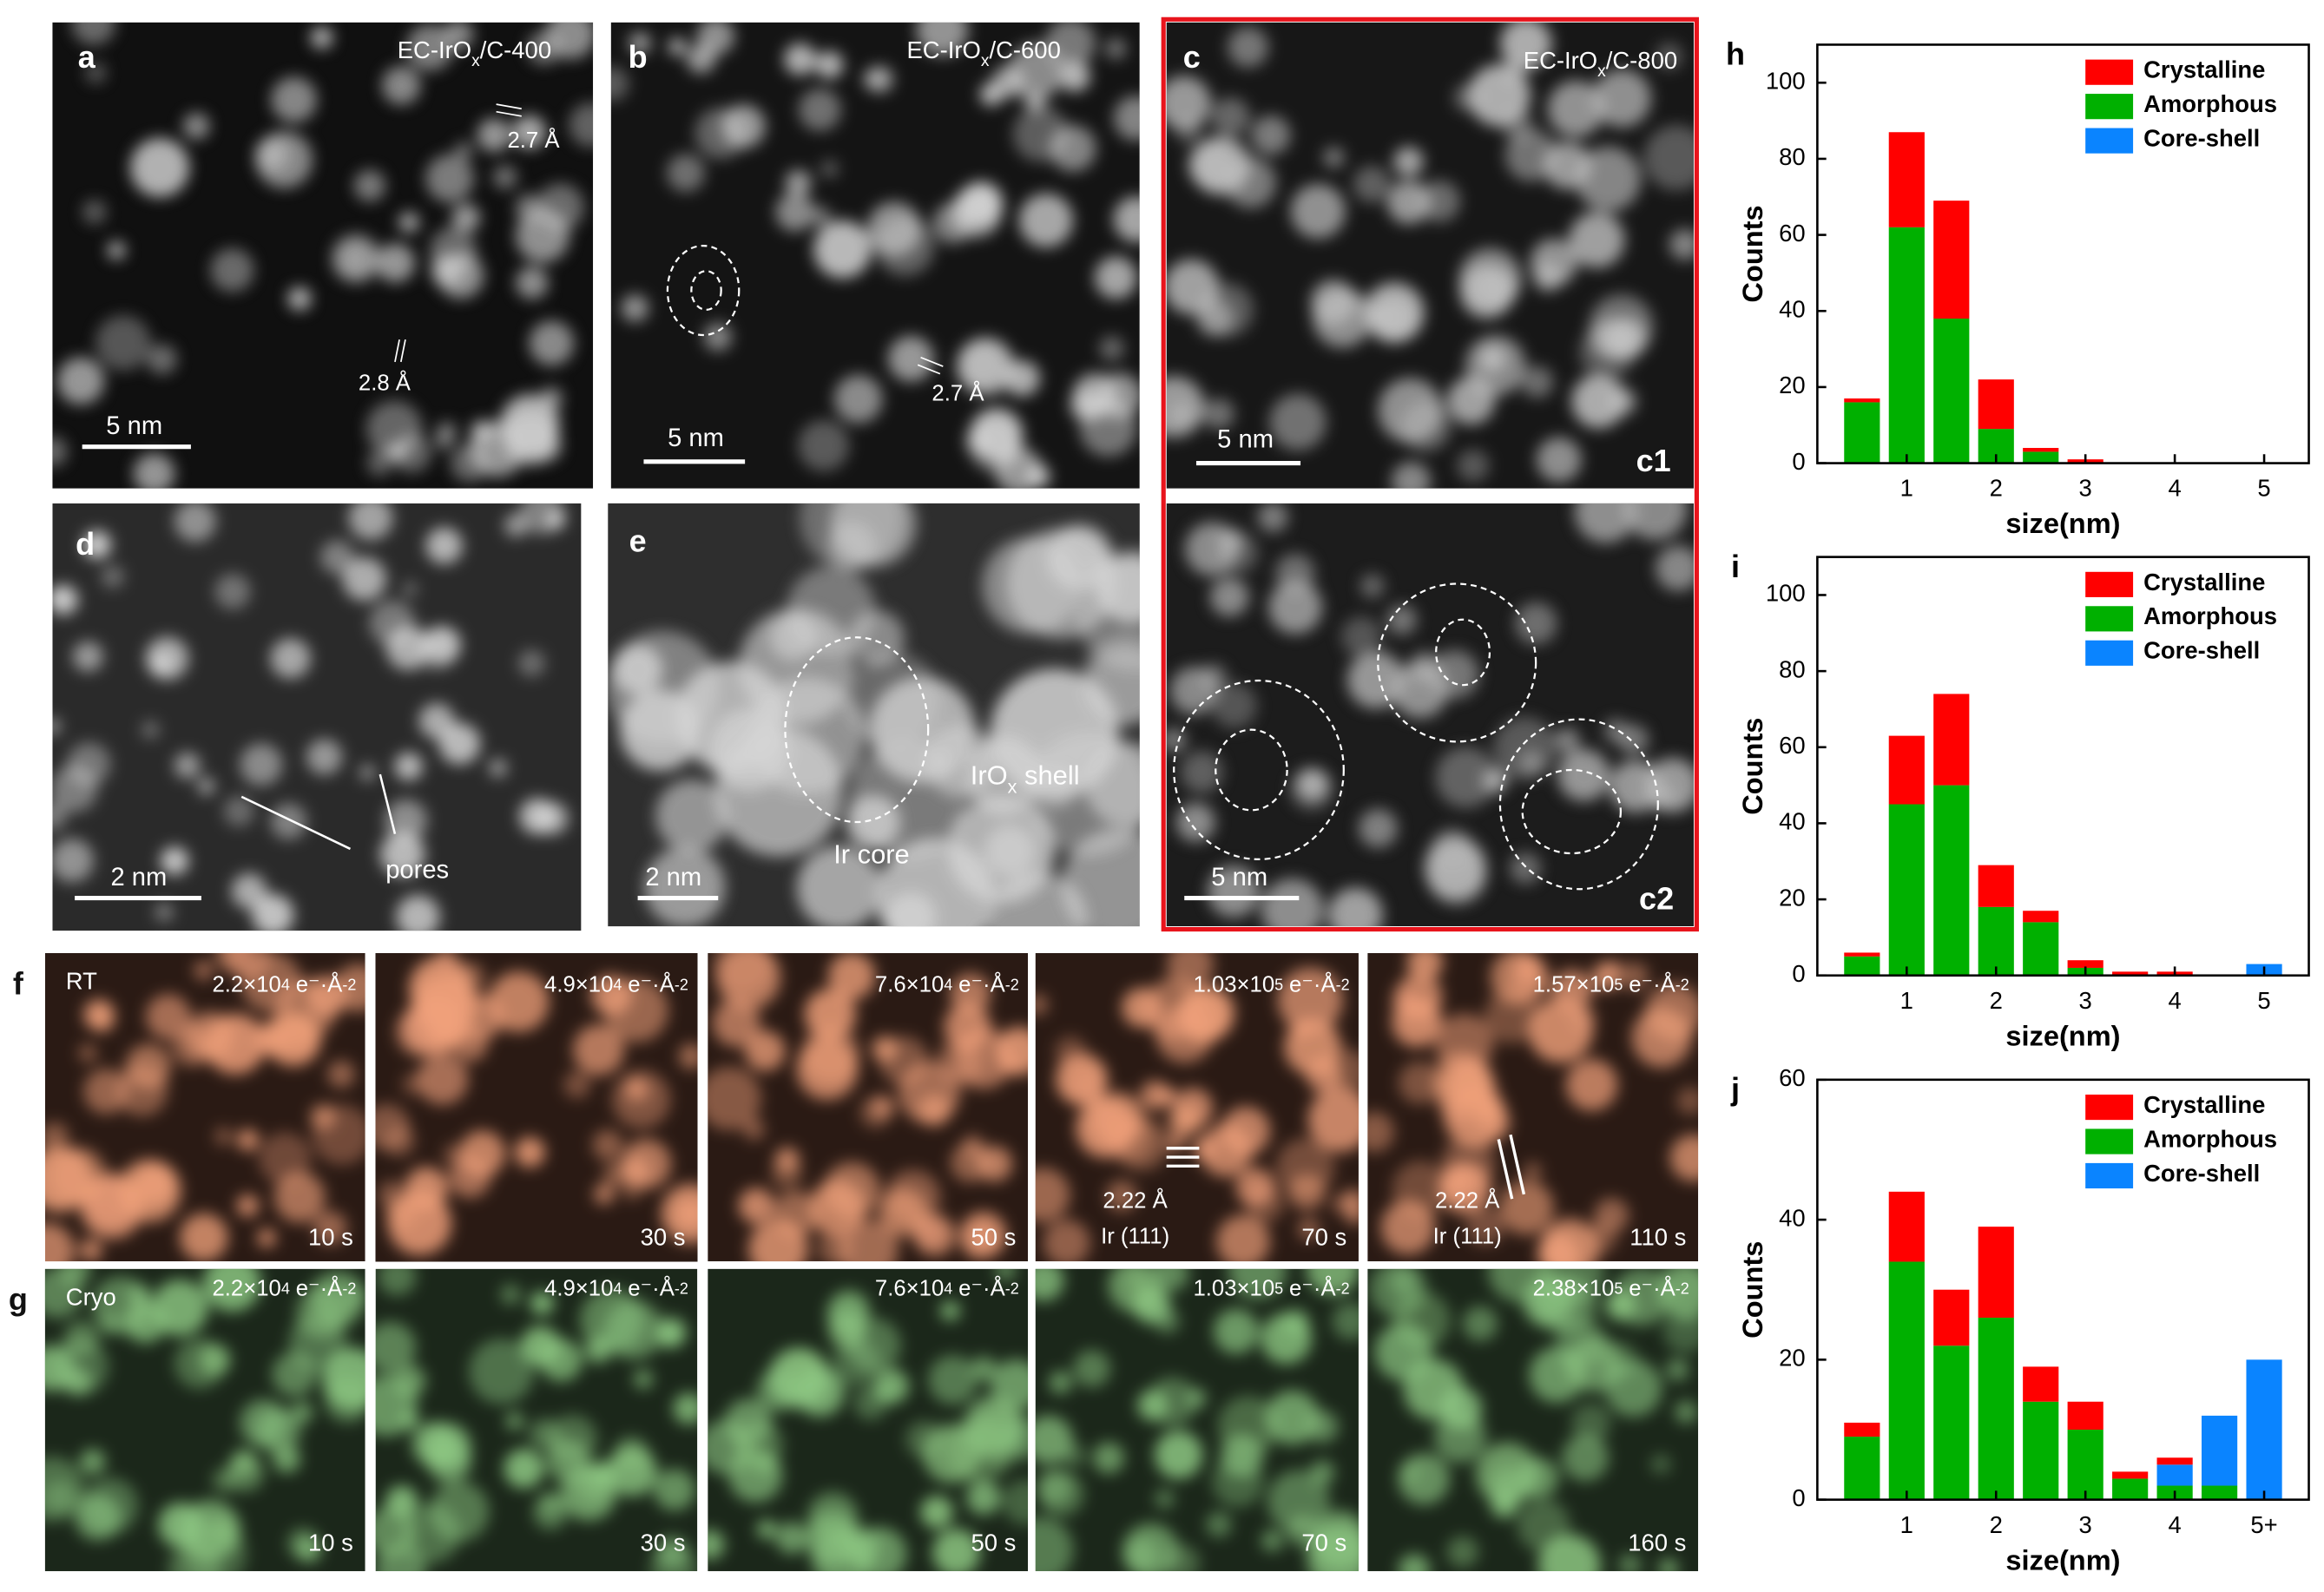 The height and width of the screenshot is (1592, 2324). I want to click on y-tick-label: 100, so click(1786, 81).